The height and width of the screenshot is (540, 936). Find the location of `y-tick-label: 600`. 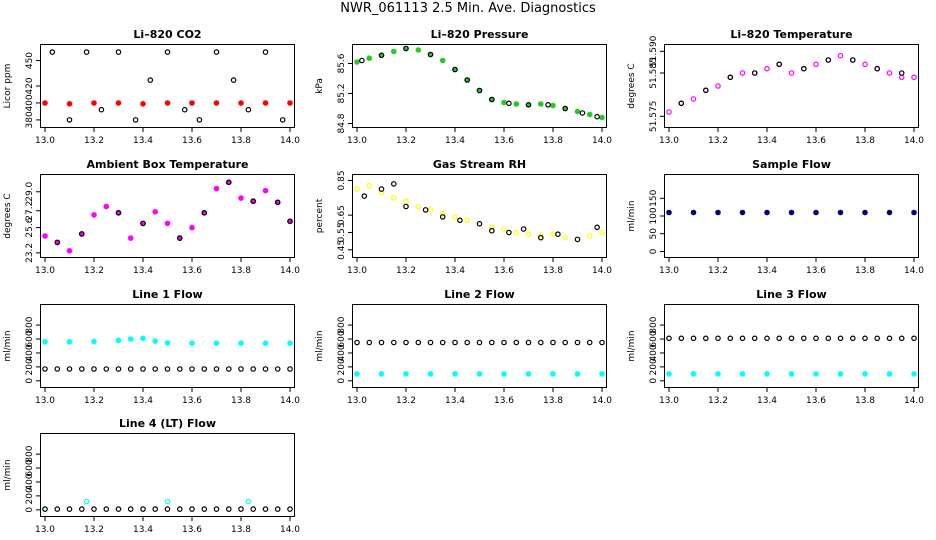

y-tick-label: 600 is located at coordinates (30, 338).